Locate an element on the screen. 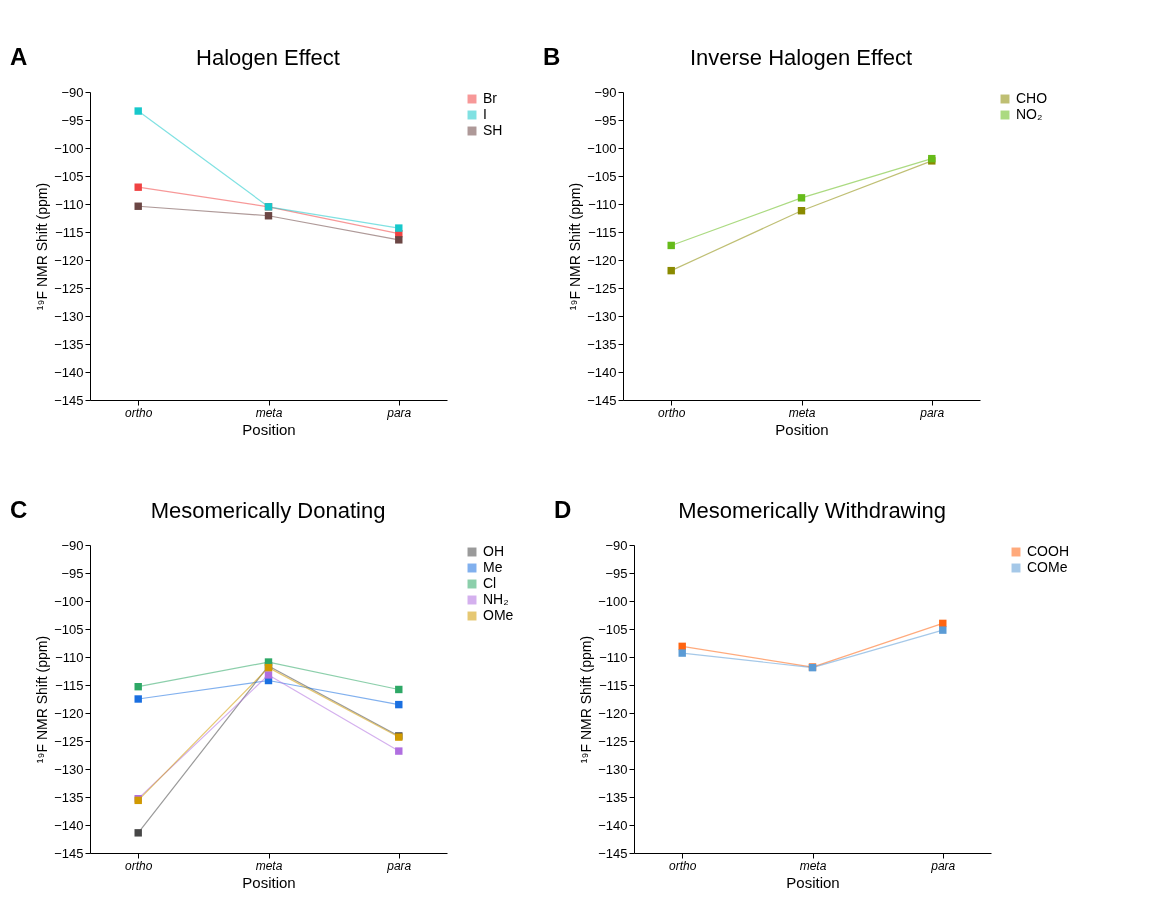  legend-label: Br is located at coordinates (490, 98).